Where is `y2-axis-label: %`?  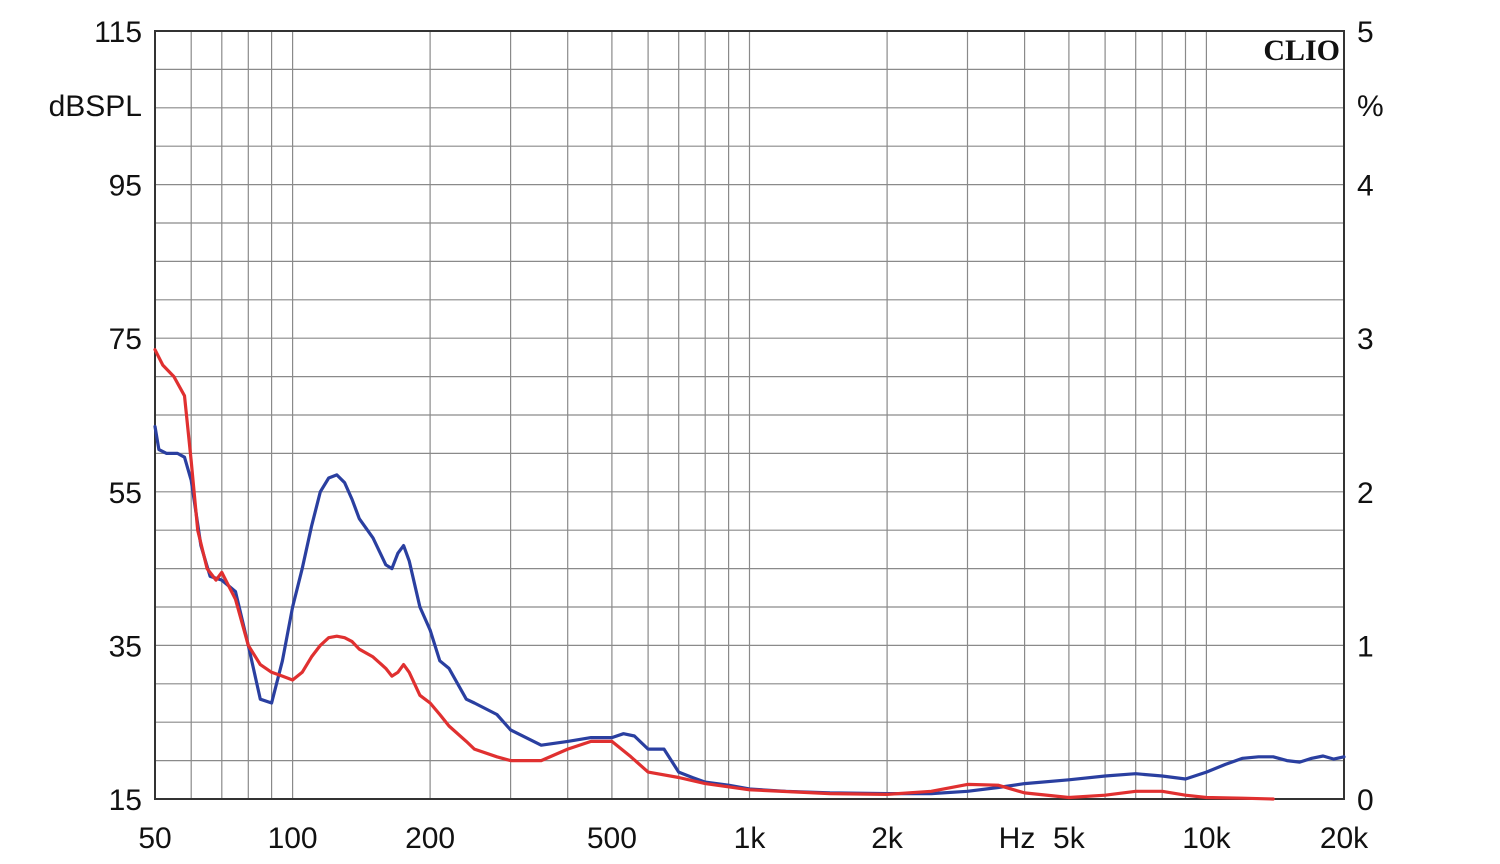
y2-axis-label: % is located at coordinates (1370, 106).